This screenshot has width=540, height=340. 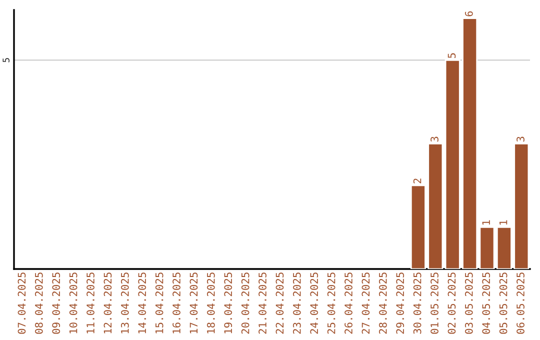 I want to click on x-tick-label: 02.05.2025, so click(x=452, y=303).